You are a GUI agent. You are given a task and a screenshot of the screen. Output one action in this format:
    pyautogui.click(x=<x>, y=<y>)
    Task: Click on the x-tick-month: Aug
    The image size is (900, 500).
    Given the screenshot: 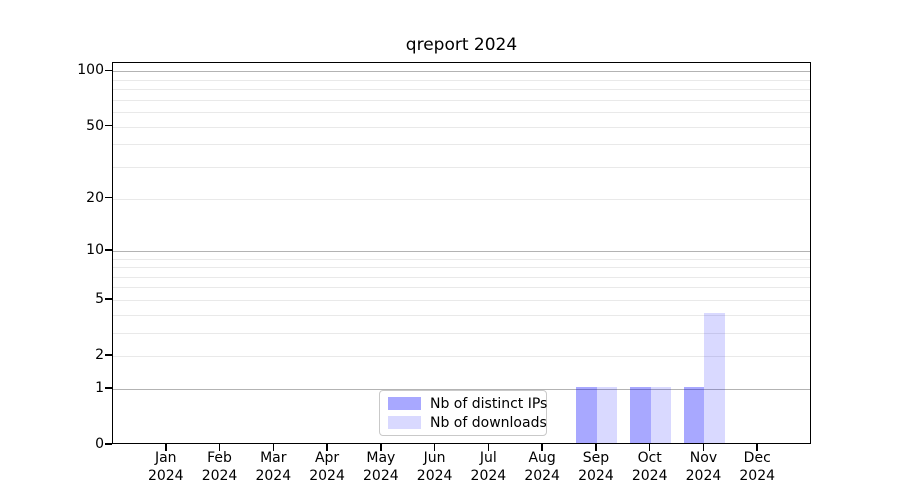 What is the action you would take?
    pyautogui.click(x=542, y=458)
    